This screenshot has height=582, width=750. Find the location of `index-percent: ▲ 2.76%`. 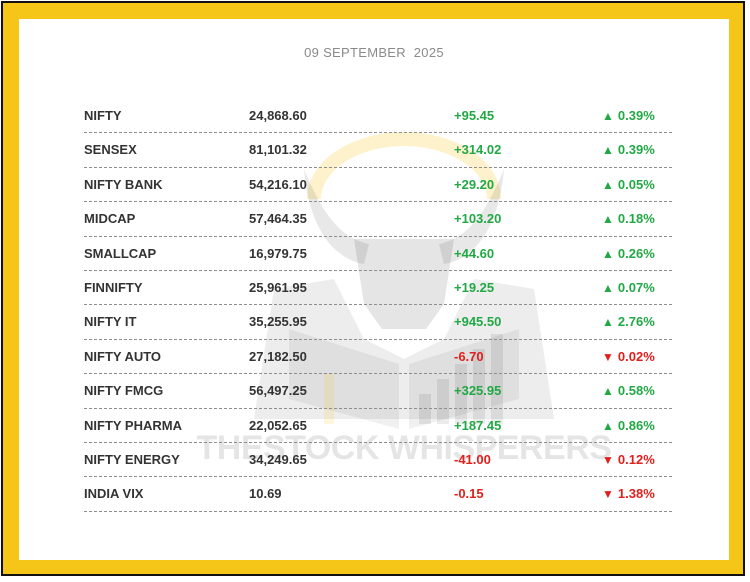

index-percent: ▲ 2.76% is located at coordinates (628, 321).